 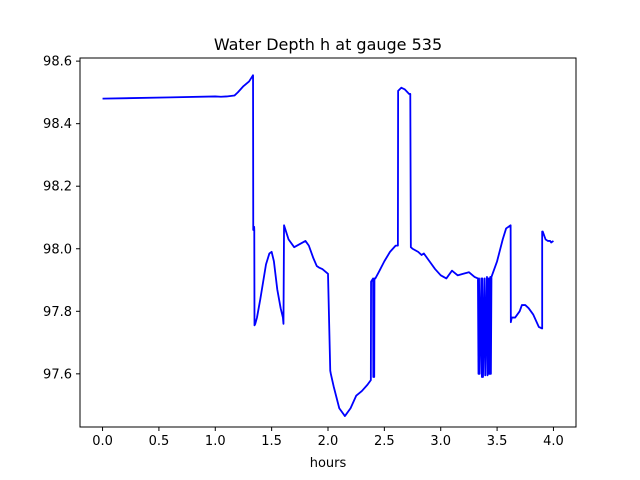 I want to click on x-axis-ticks: 0.0 0.5 1.0 1.5 2.0 2.5 3.0 3.5 4.0, so click(x=328, y=438).